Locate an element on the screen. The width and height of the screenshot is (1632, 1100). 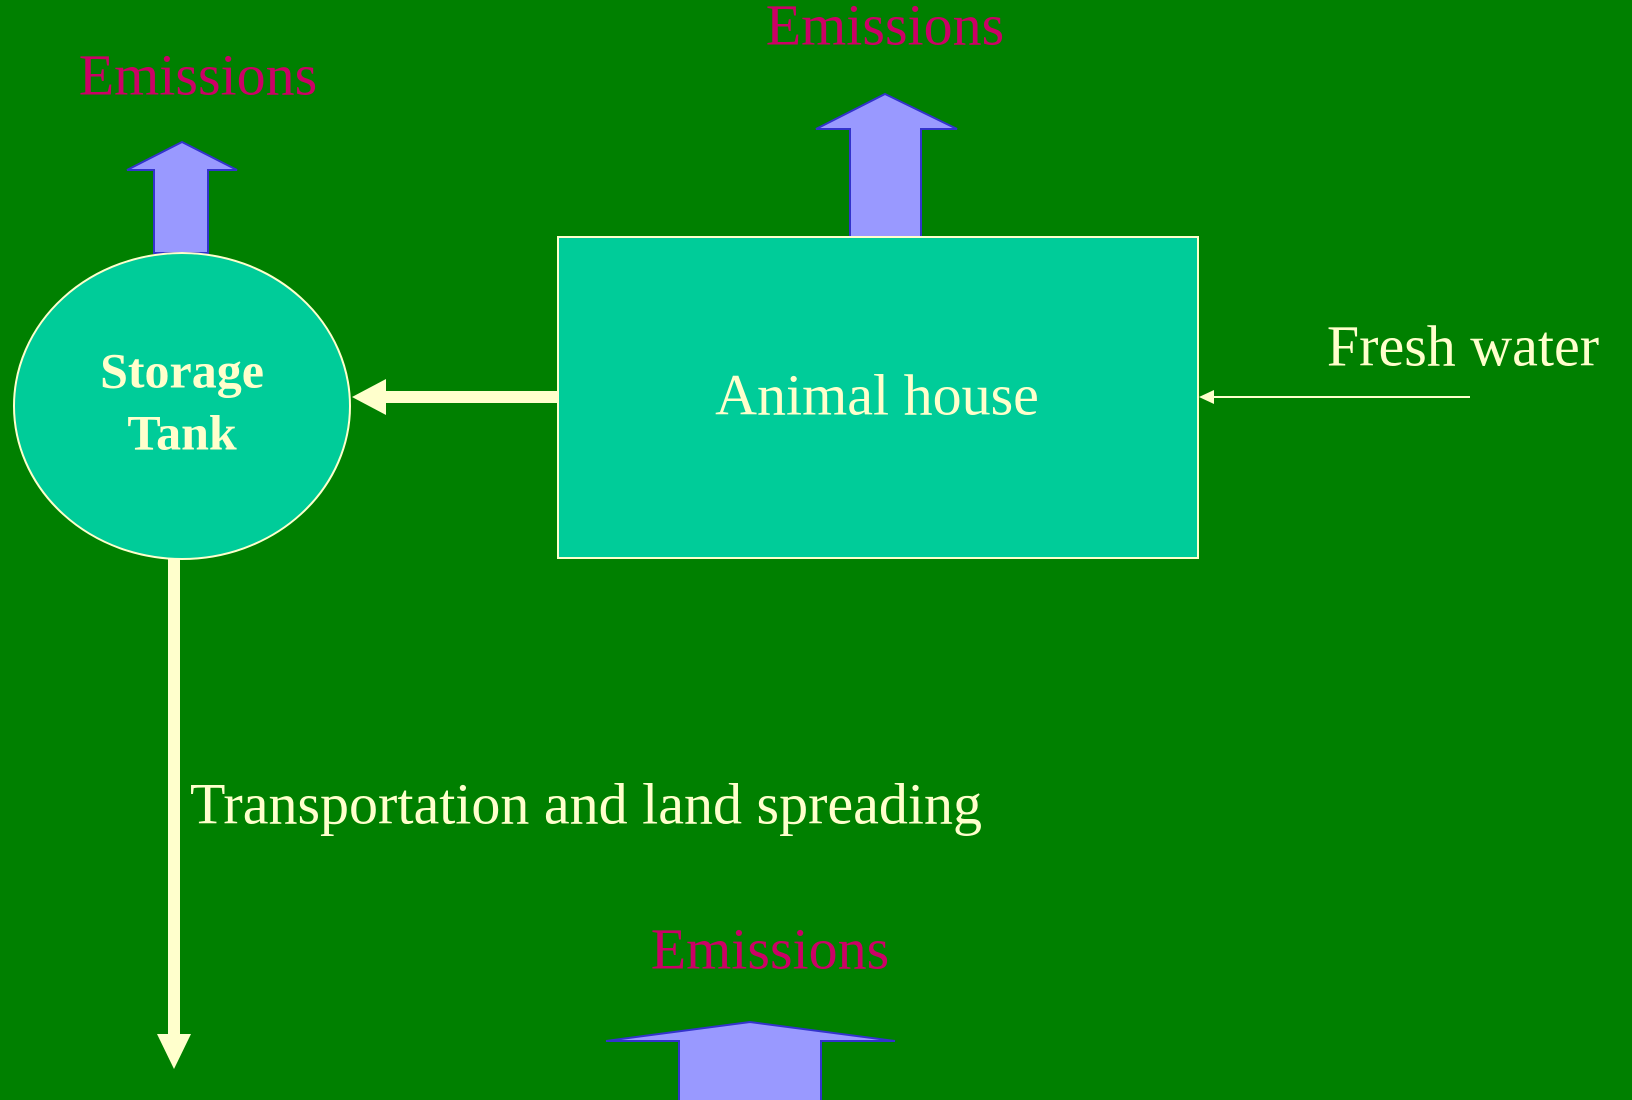
node-label: Storage is located at coordinates (182, 370).